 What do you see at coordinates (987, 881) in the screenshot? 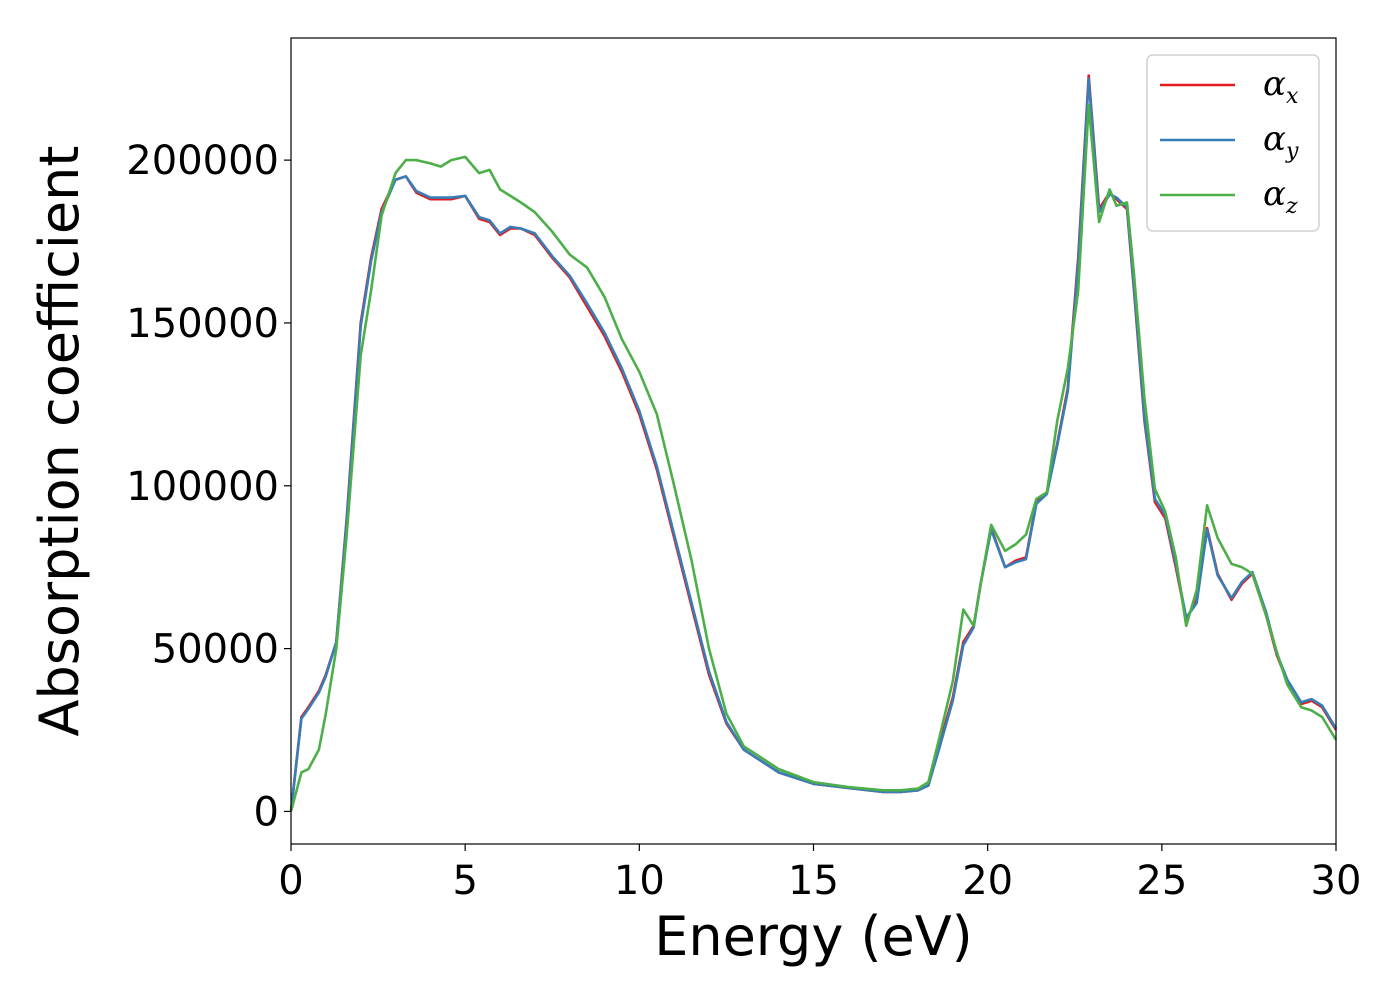
I see `x-tick-label: 20` at bounding box center [987, 881].